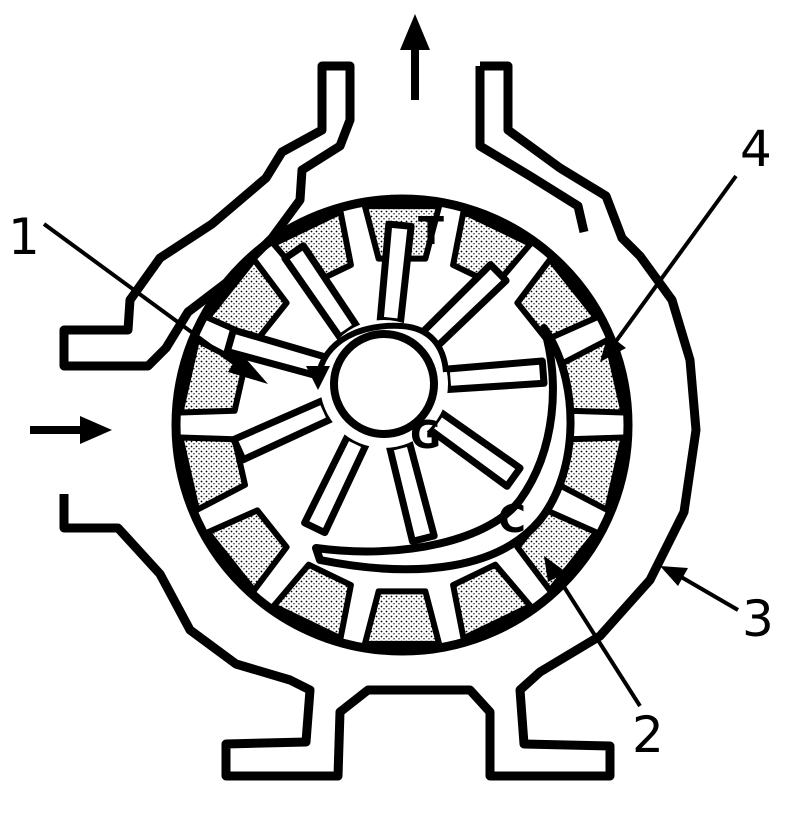 This screenshot has width=808, height=827. What do you see at coordinates (555, 569) in the screenshot?
I see `leader-2-head` at bounding box center [555, 569].